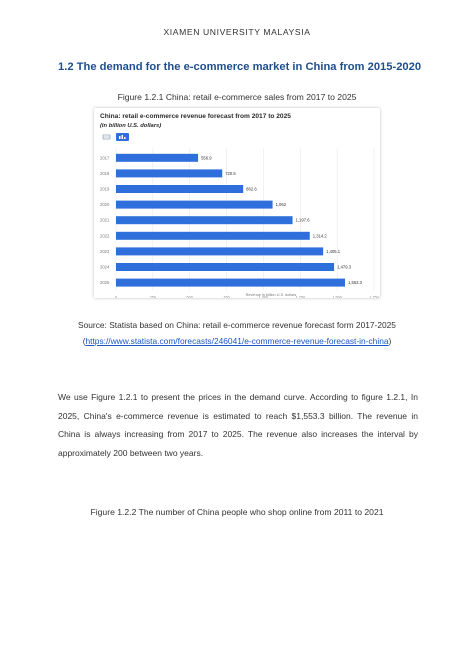 This screenshot has height=670, width=474. I want to click on x-tick-label: 750, so click(226, 296).